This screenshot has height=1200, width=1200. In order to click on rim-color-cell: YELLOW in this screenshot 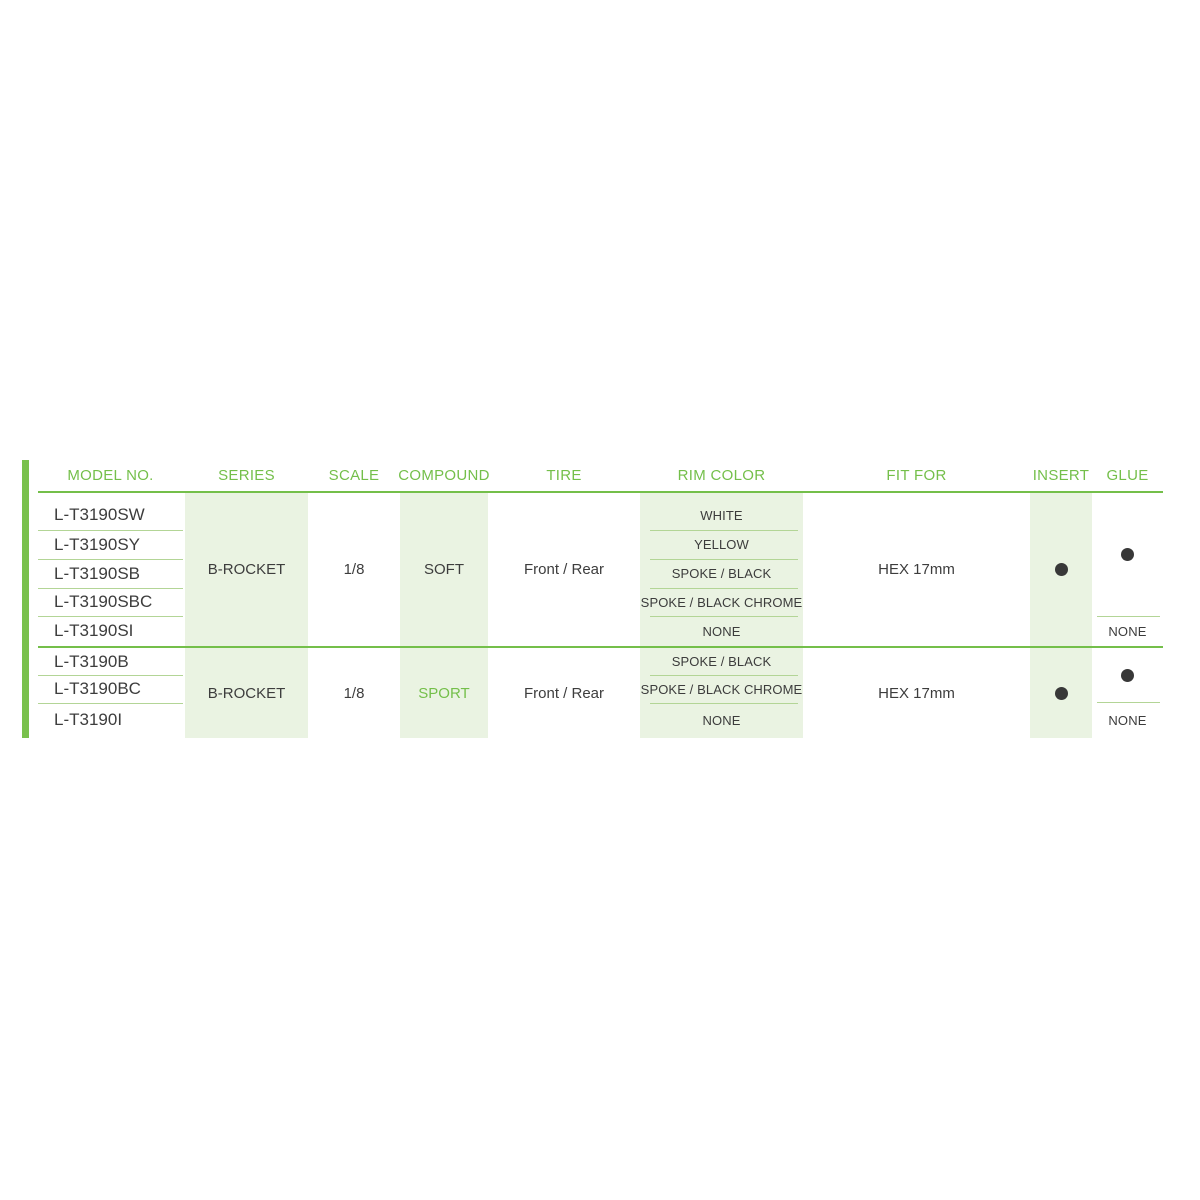, I will do `click(721, 544)`.